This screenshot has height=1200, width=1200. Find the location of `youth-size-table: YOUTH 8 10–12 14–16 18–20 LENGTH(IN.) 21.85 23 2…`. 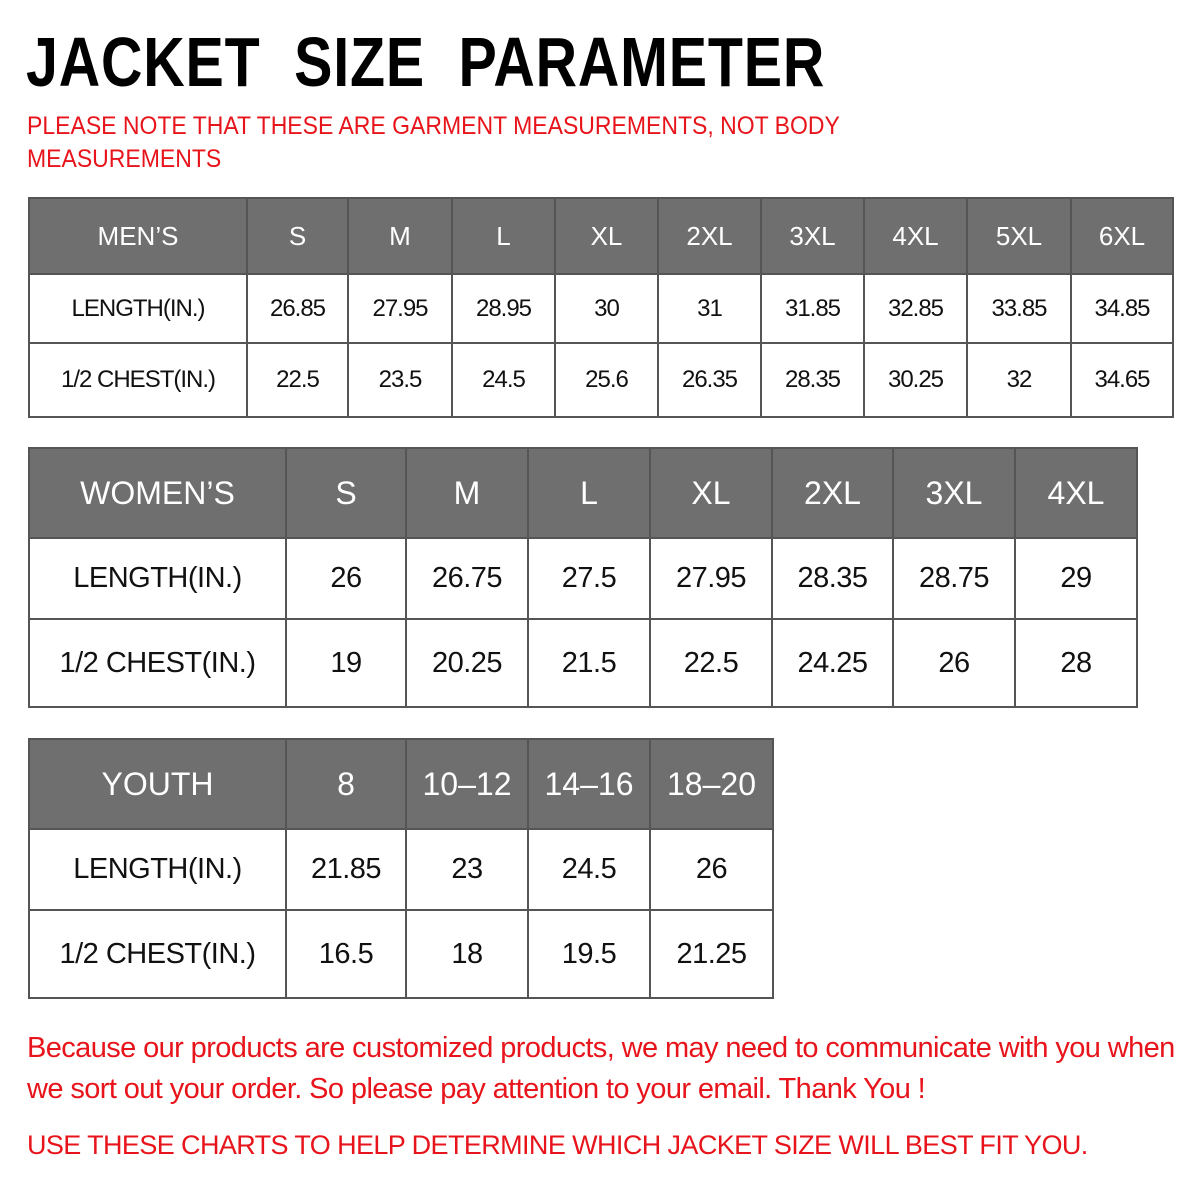

youth-size-table: YOUTH 8 10–12 14–16 18–20 LENGTH(IN.) 21.85 23 2… is located at coordinates (401, 868).